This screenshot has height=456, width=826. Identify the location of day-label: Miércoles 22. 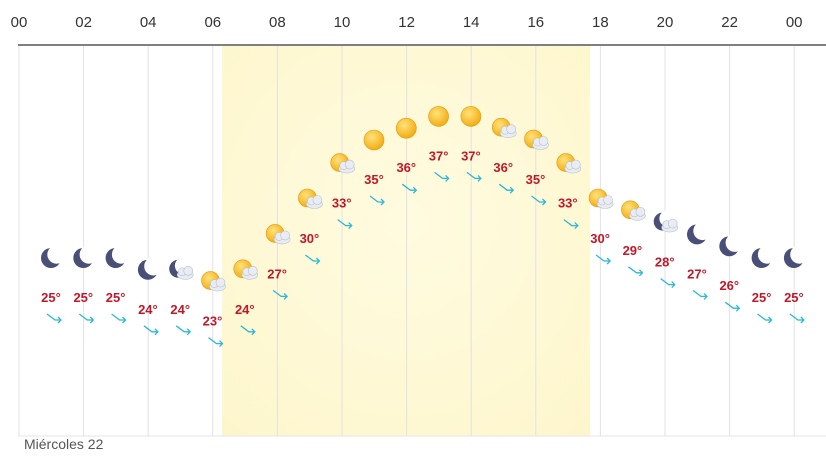
(64, 444).